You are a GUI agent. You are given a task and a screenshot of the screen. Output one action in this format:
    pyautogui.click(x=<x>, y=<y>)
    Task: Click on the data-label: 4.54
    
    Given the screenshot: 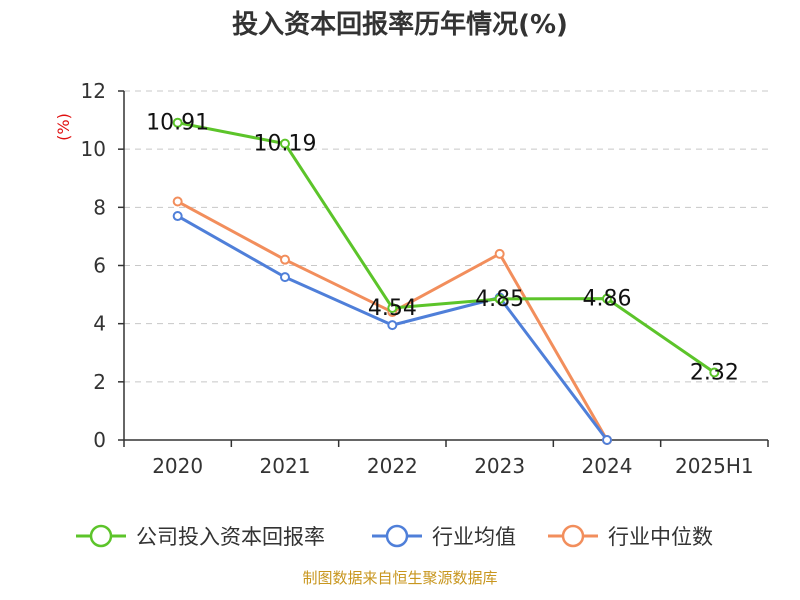 What is the action you would take?
    pyautogui.click(x=392, y=308)
    